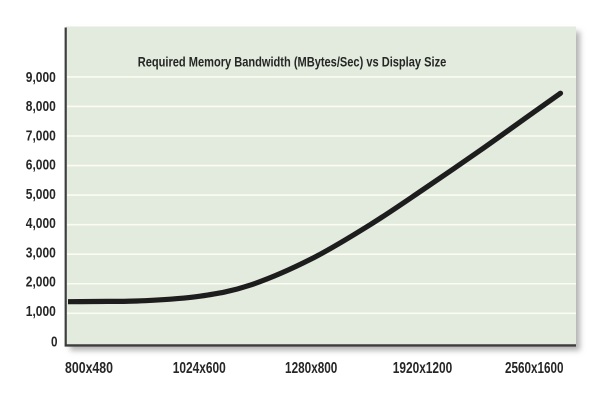 This screenshot has width=600, height=413. What do you see at coordinates (534, 368) in the screenshot?
I see `svg-text: 2560x1600` at bounding box center [534, 368].